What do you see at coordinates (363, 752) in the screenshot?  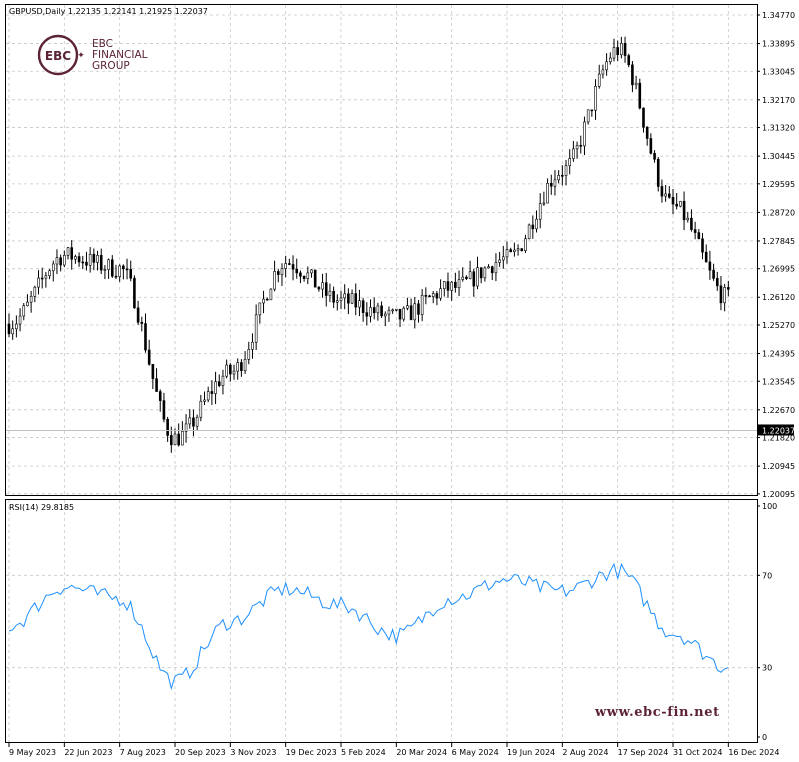 I see `time-tick-label: 5 Feb 2024` at bounding box center [363, 752].